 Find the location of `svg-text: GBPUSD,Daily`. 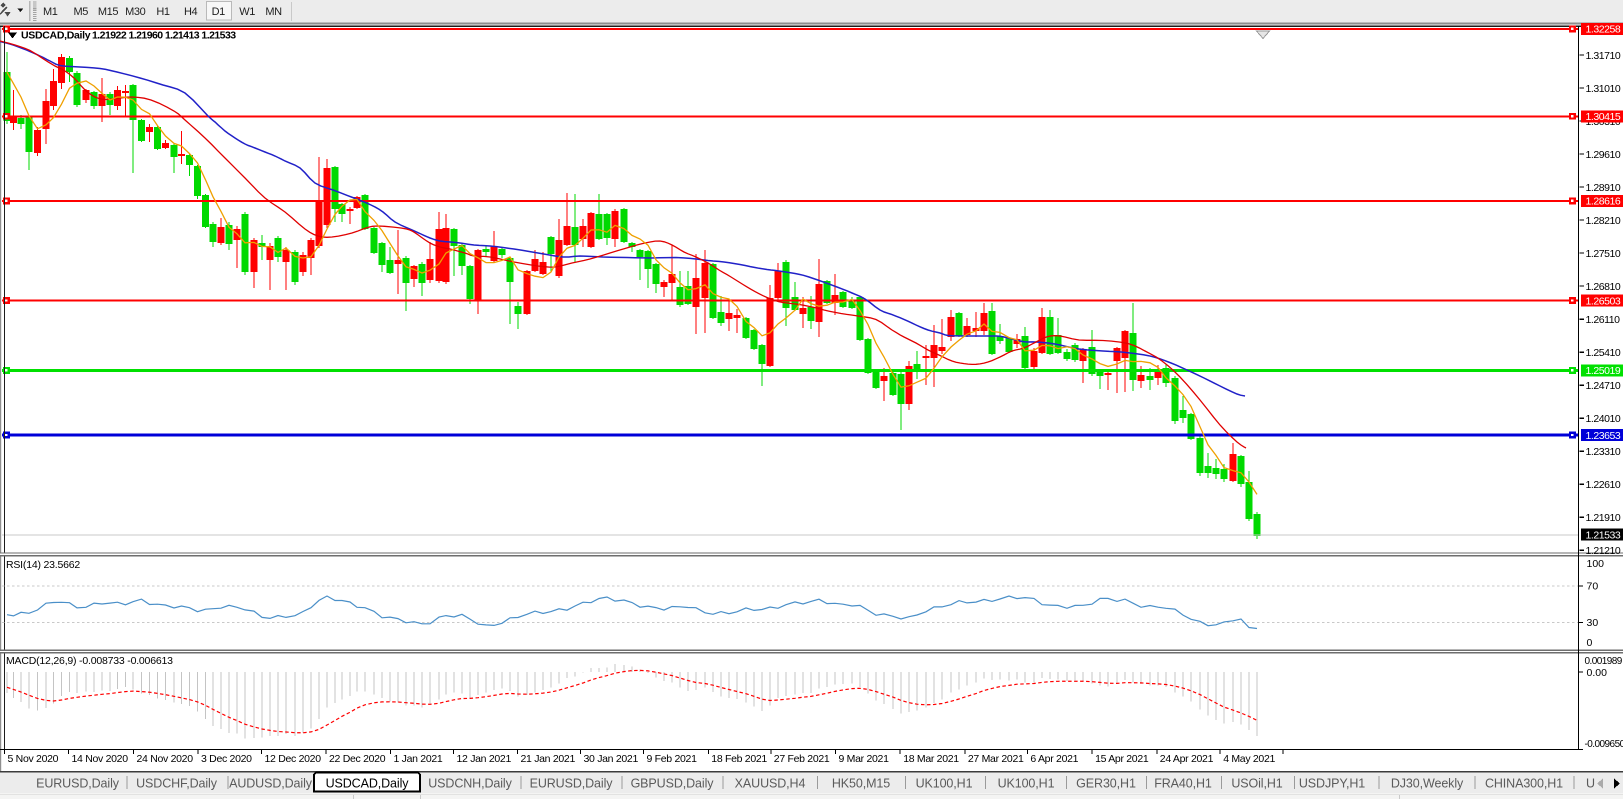

svg-text: GBPUSD,Daily is located at coordinates (673, 784).